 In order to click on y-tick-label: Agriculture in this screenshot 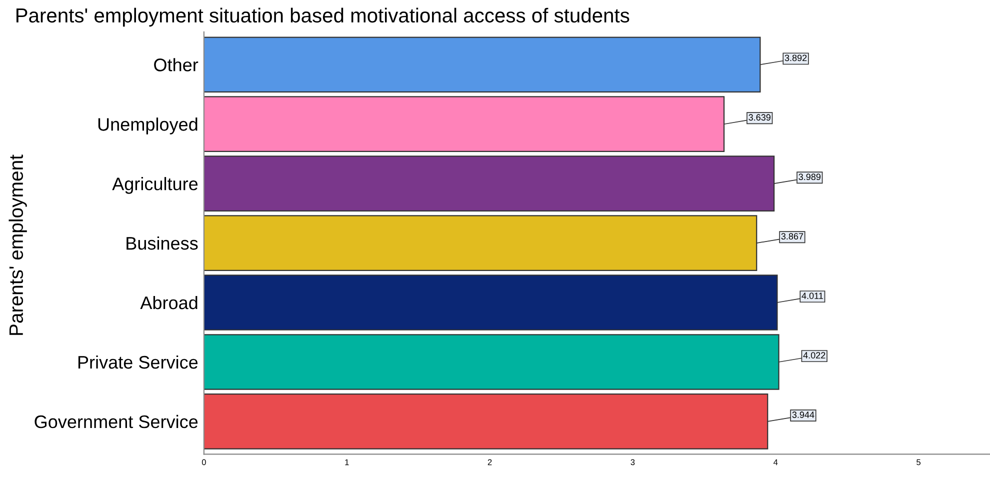, I will do `click(155, 185)`.